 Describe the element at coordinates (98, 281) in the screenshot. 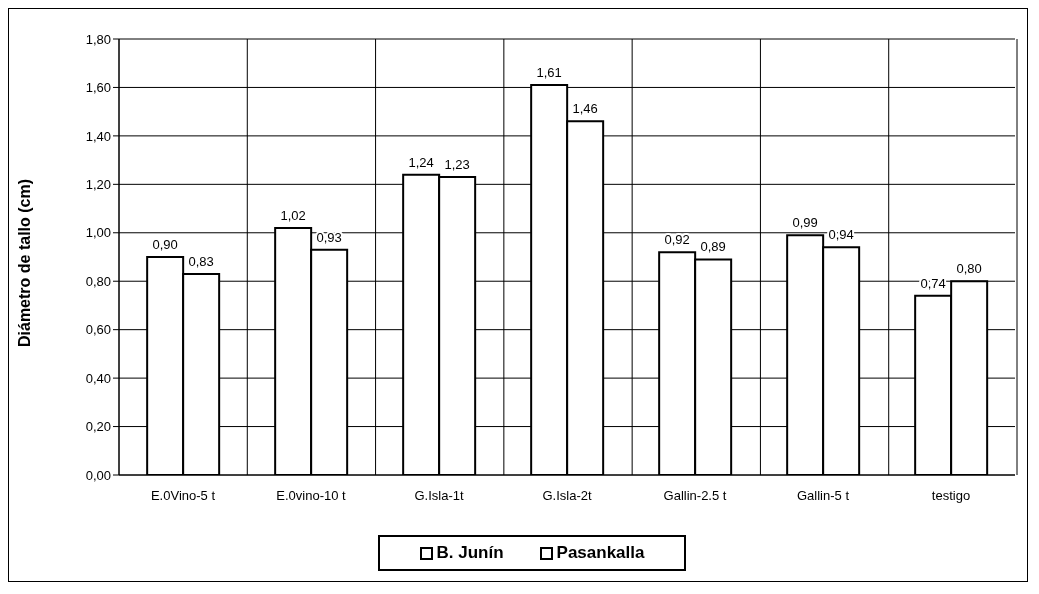

I see `y-tick-label: 0,80` at that location.